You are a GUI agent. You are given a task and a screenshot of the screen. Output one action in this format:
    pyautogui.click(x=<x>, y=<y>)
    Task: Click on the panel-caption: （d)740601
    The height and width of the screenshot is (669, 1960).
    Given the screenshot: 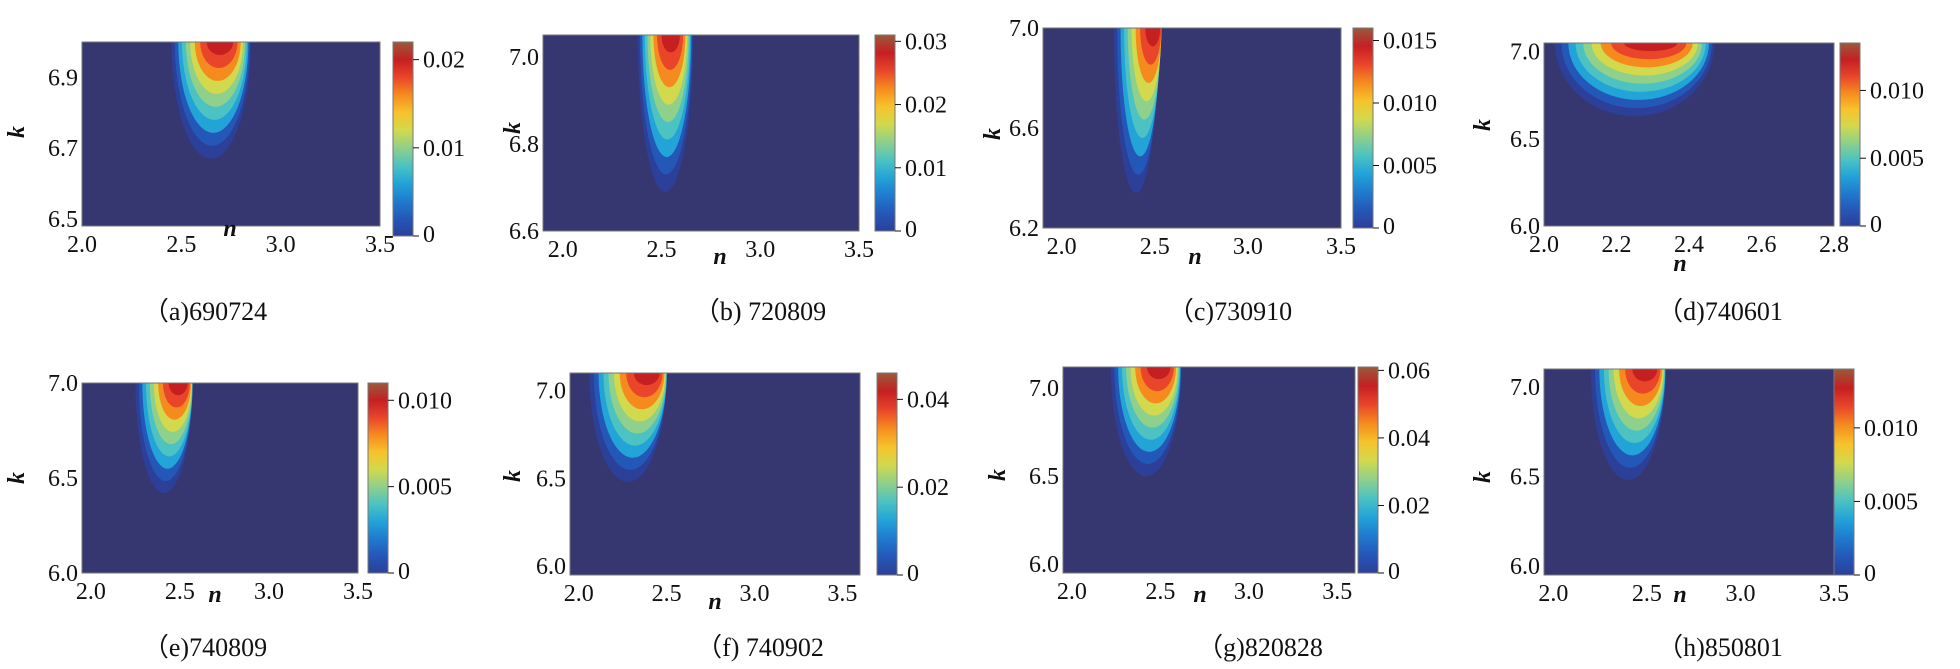 What is the action you would take?
    pyautogui.click(x=1720, y=311)
    